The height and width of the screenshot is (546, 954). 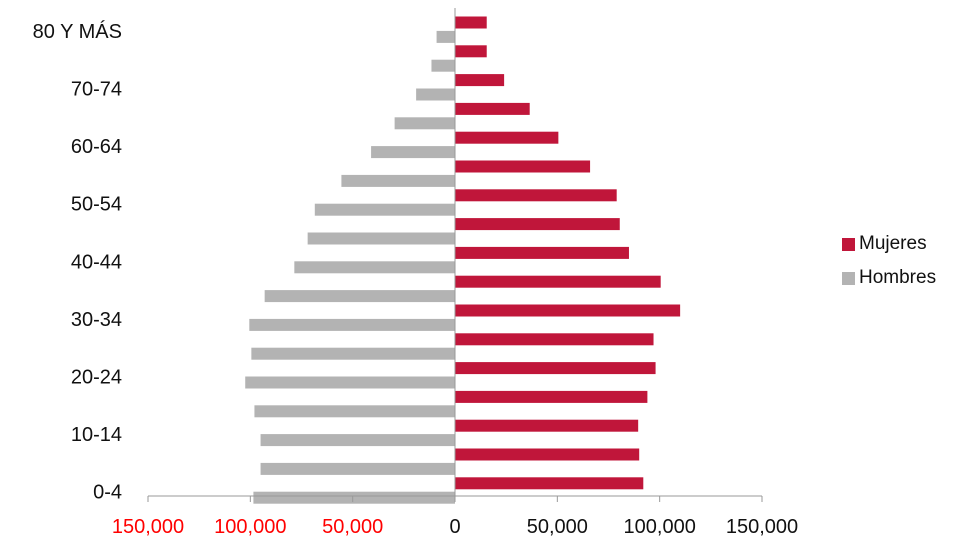 I want to click on y-tick-label: 70-74, so click(x=96, y=90).